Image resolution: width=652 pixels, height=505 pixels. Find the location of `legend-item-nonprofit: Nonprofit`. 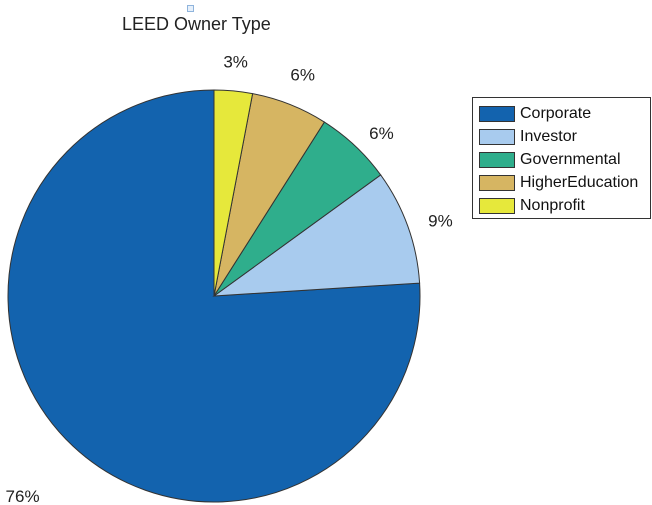

legend-item-nonprofit: Nonprofit is located at coordinates (564, 205).